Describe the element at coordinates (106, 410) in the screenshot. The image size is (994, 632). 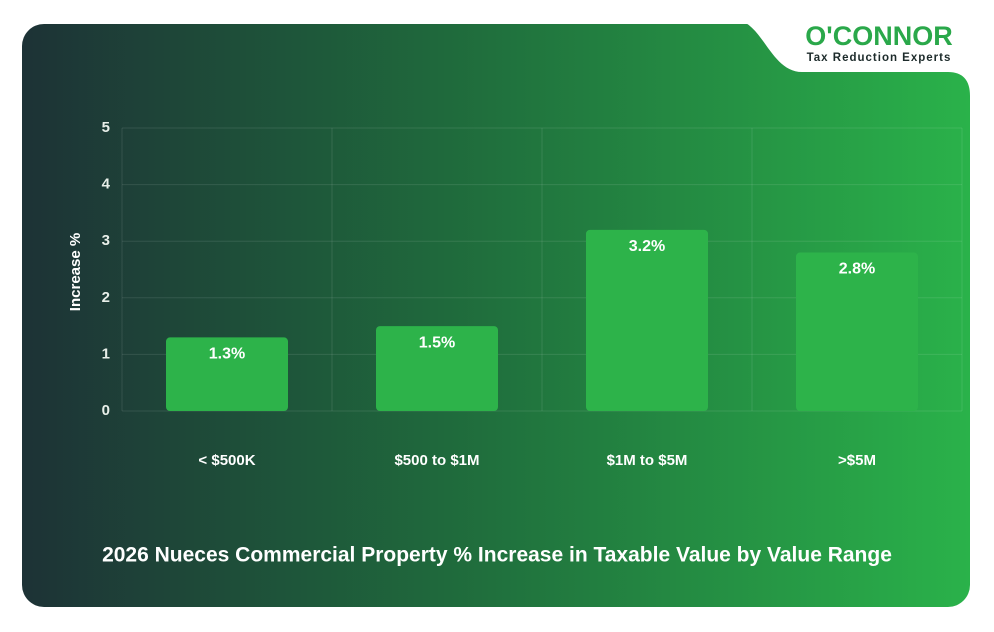
I see `y-tick-label: 0` at that location.